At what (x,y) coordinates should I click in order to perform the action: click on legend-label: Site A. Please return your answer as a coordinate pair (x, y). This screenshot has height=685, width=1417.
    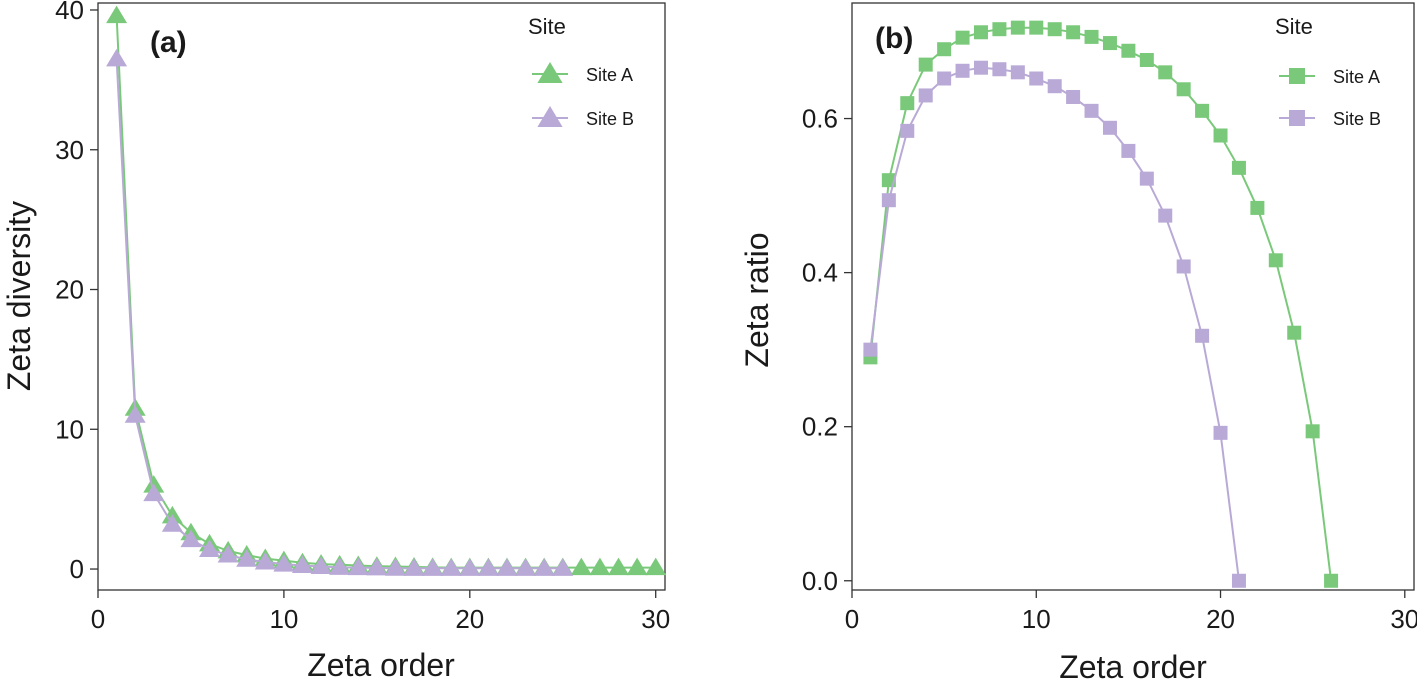
    Looking at the image, I should click on (609, 75).